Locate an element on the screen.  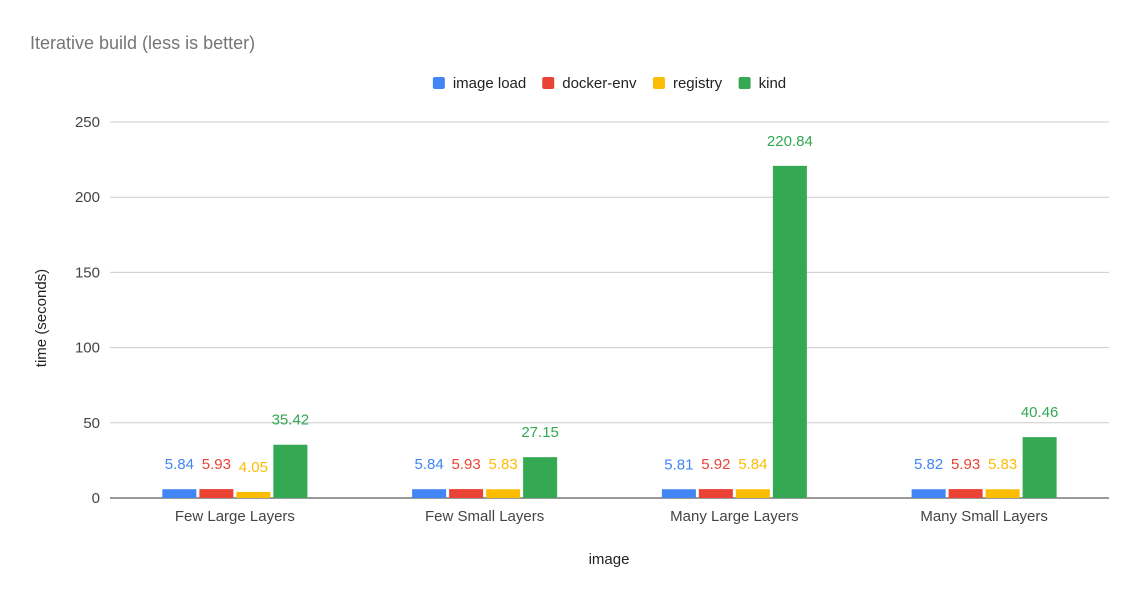
legend-item: kind is located at coordinates (762, 83).